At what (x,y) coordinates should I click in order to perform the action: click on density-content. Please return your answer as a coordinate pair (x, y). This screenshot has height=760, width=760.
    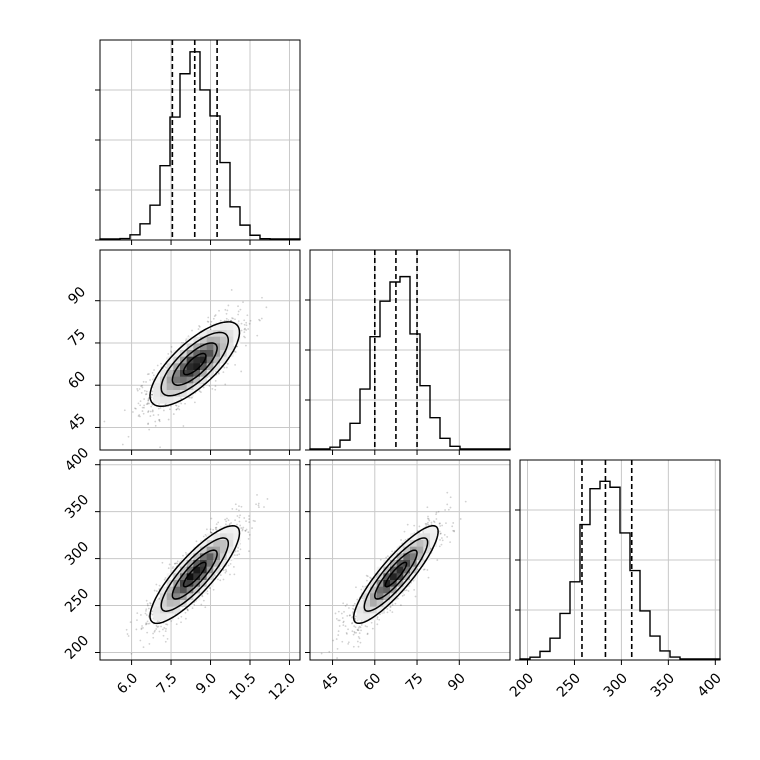
    Looking at the image, I should click on (197, 574).